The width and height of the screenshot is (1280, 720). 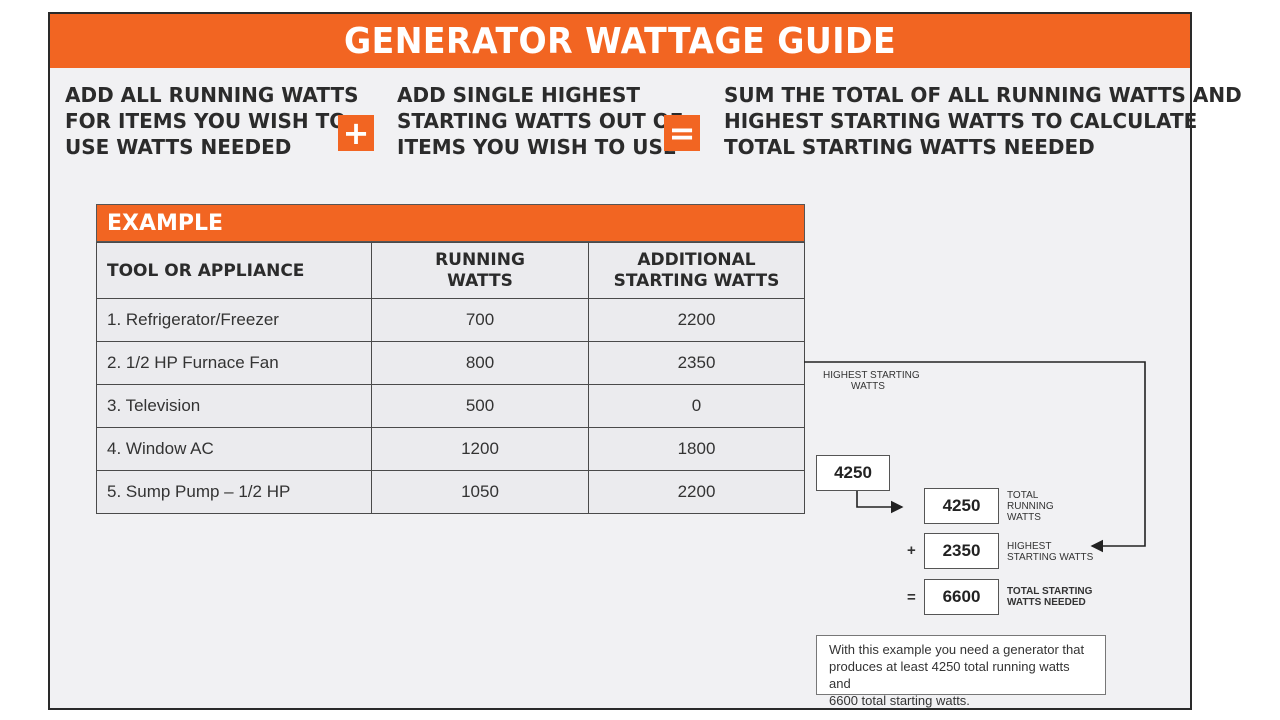 What do you see at coordinates (519, 95) in the screenshot?
I see `instruction-step-2-line: ADD SINGLE HIGHEST` at bounding box center [519, 95].